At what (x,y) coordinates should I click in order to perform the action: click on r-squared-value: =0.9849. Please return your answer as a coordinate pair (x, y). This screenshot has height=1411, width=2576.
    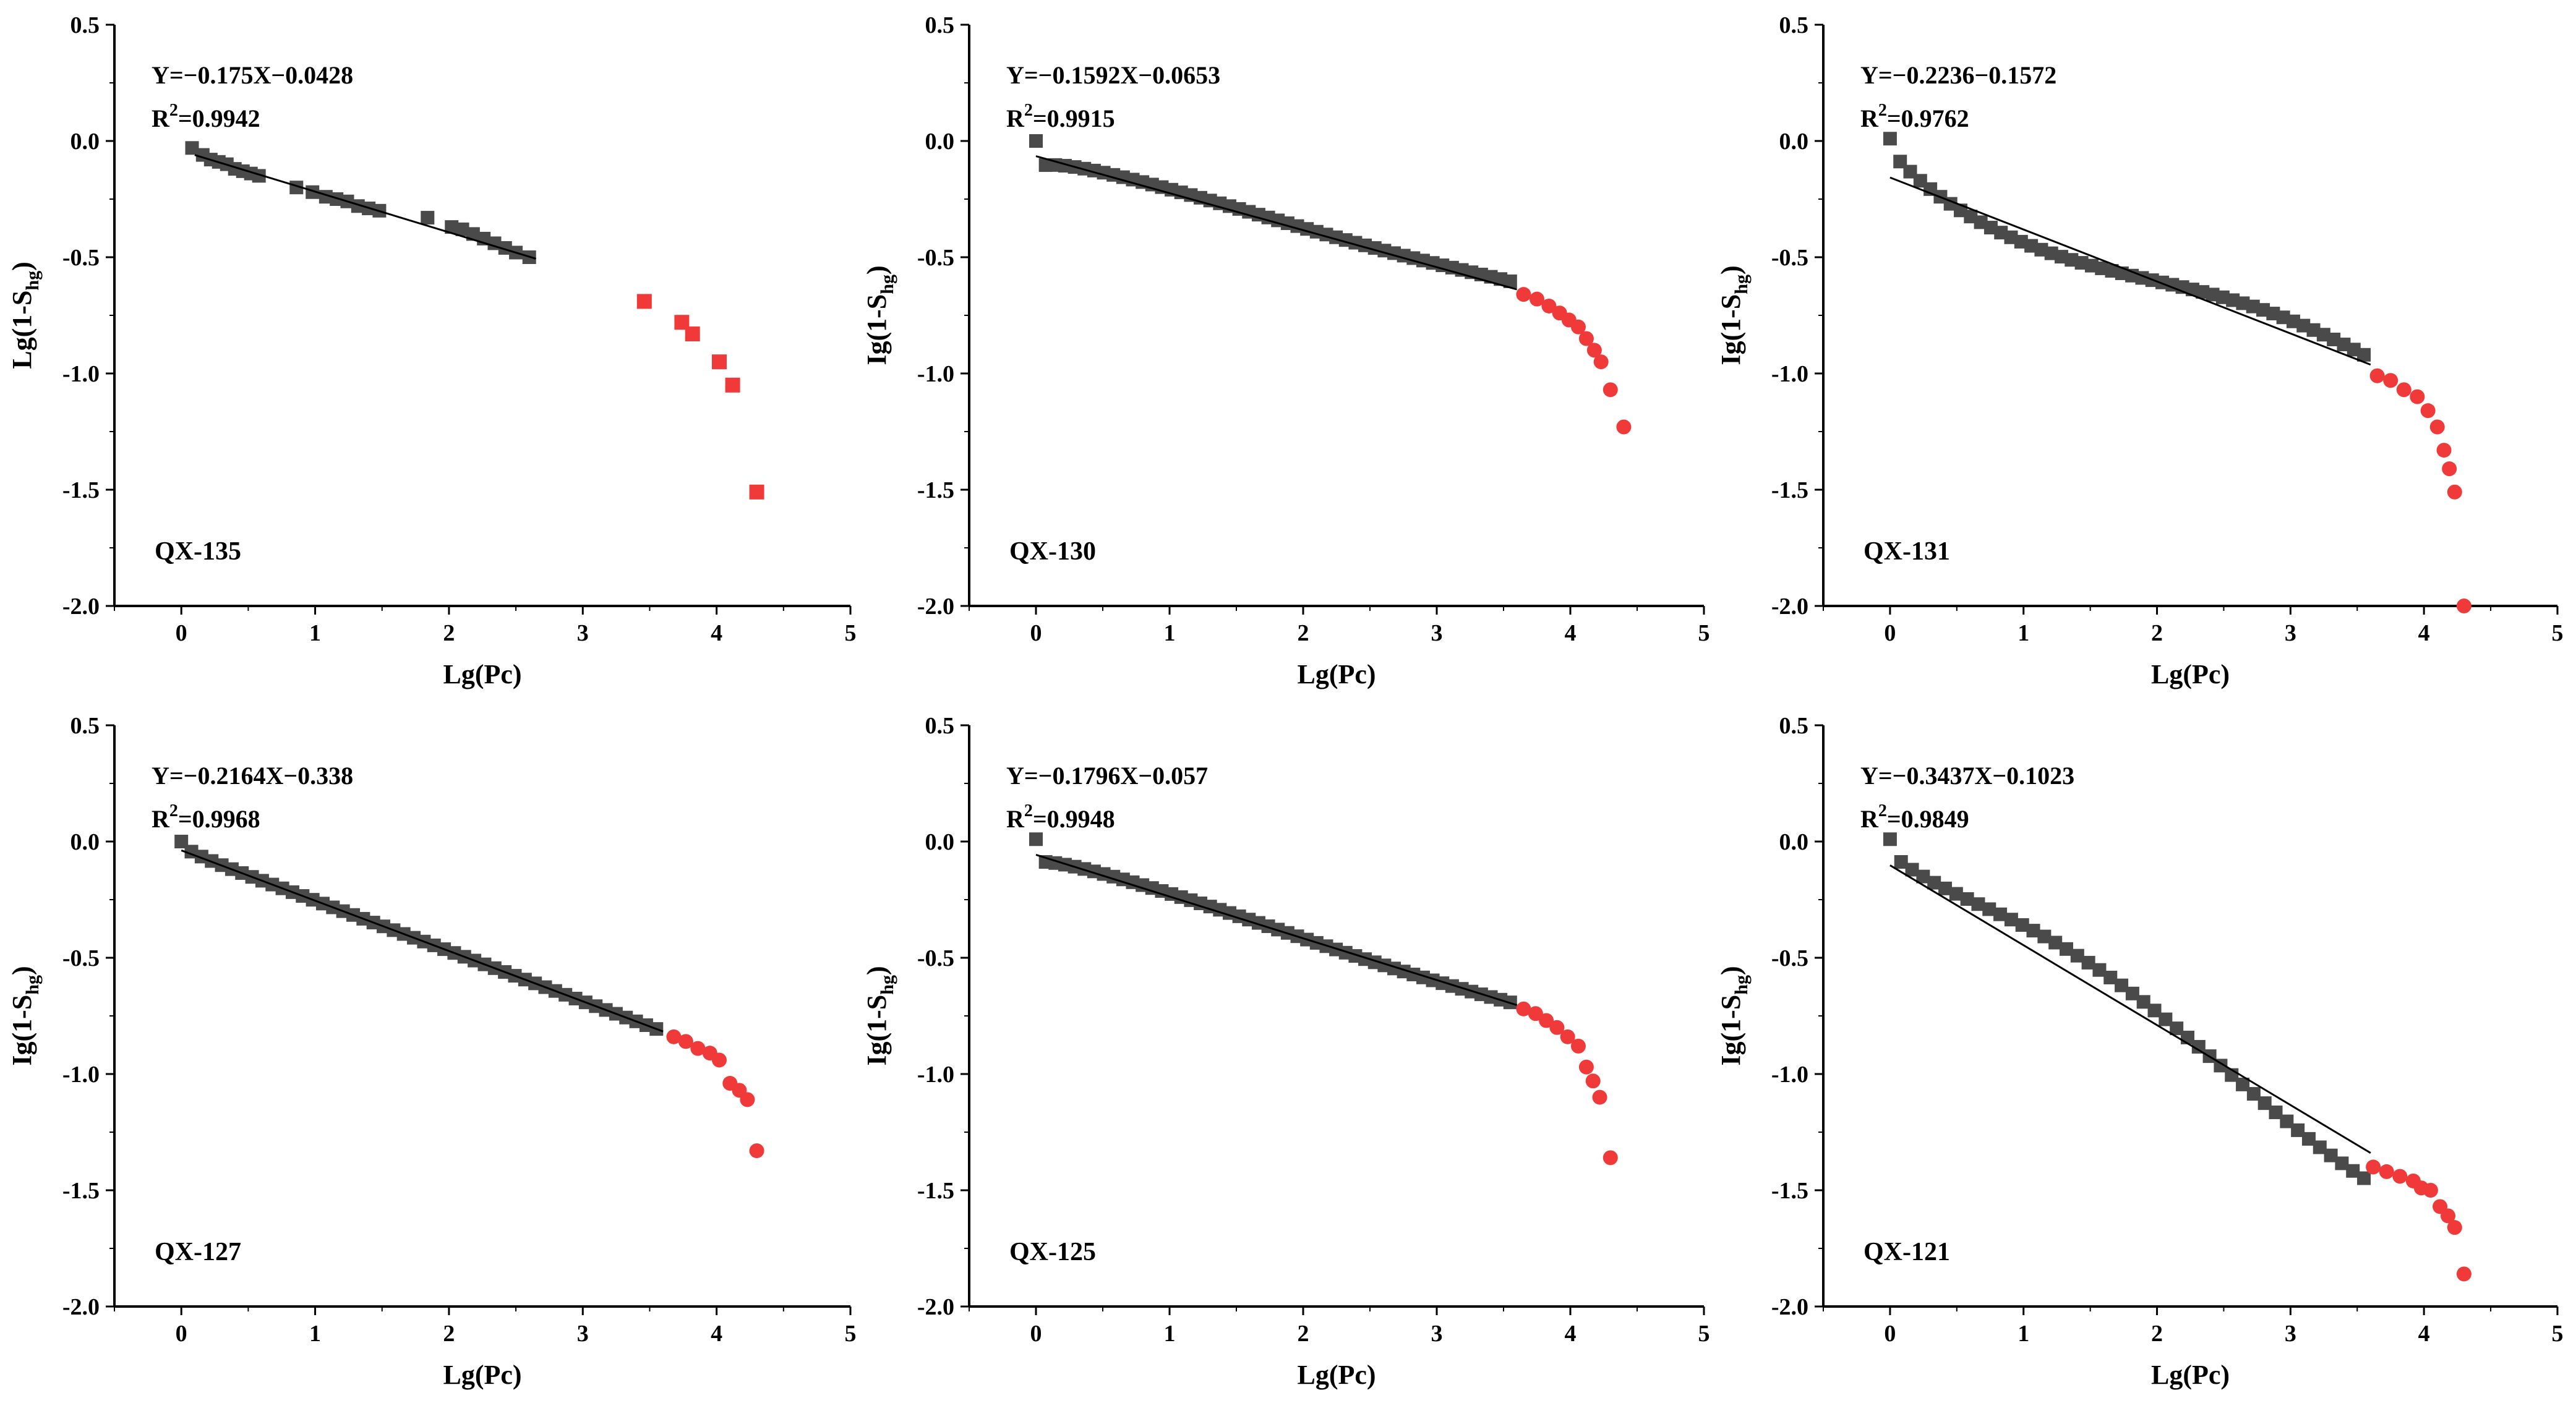
    Looking at the image, I should click on (1928, 819).